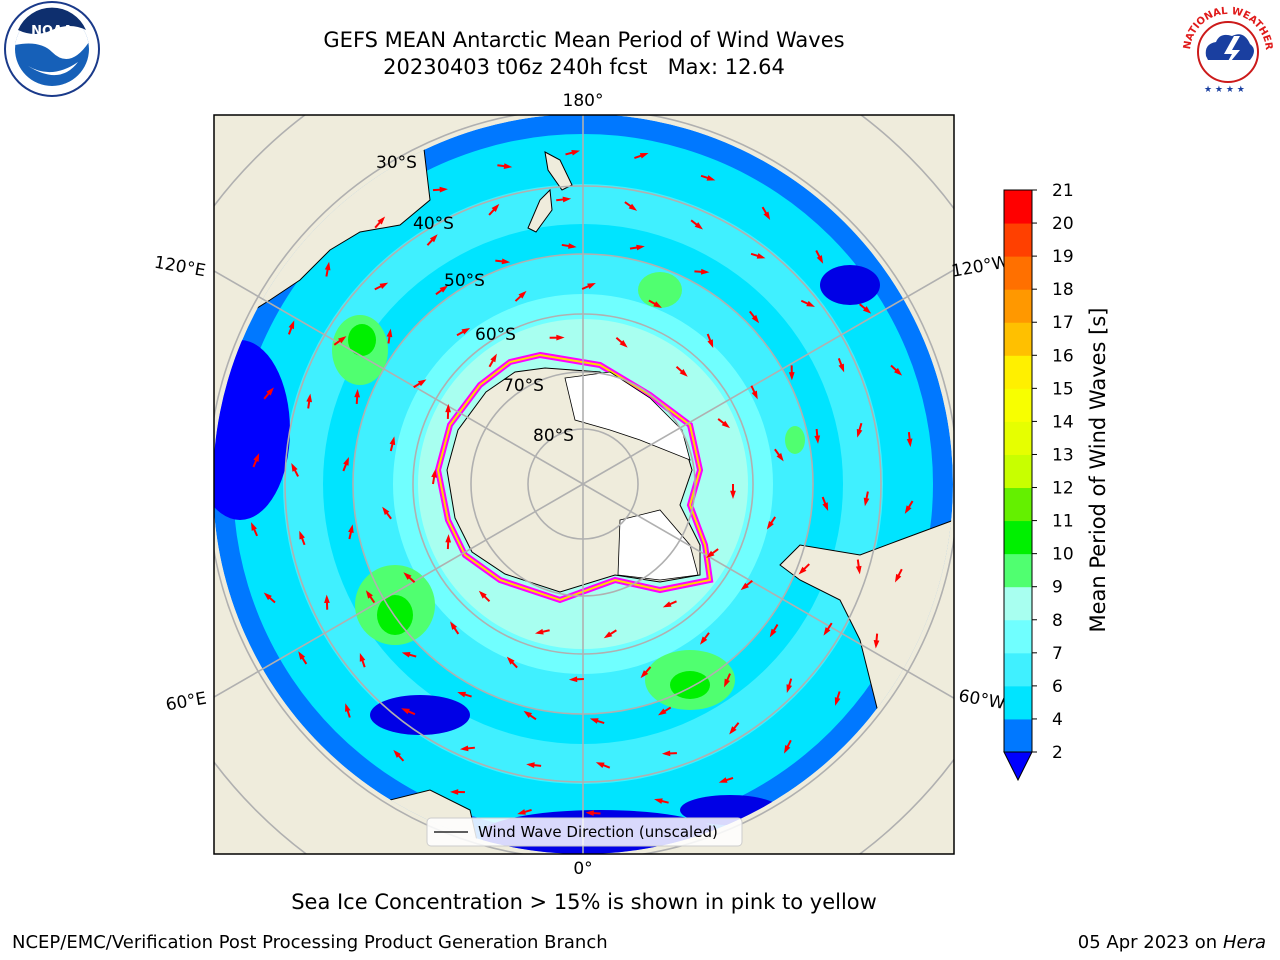 The height and width of the screenshot is (960, 1280). What do you see at coordinates (1063, 422) in the screenshot?
I see `colorbar-tick-label: 14` at bounding box center [1063, 422].